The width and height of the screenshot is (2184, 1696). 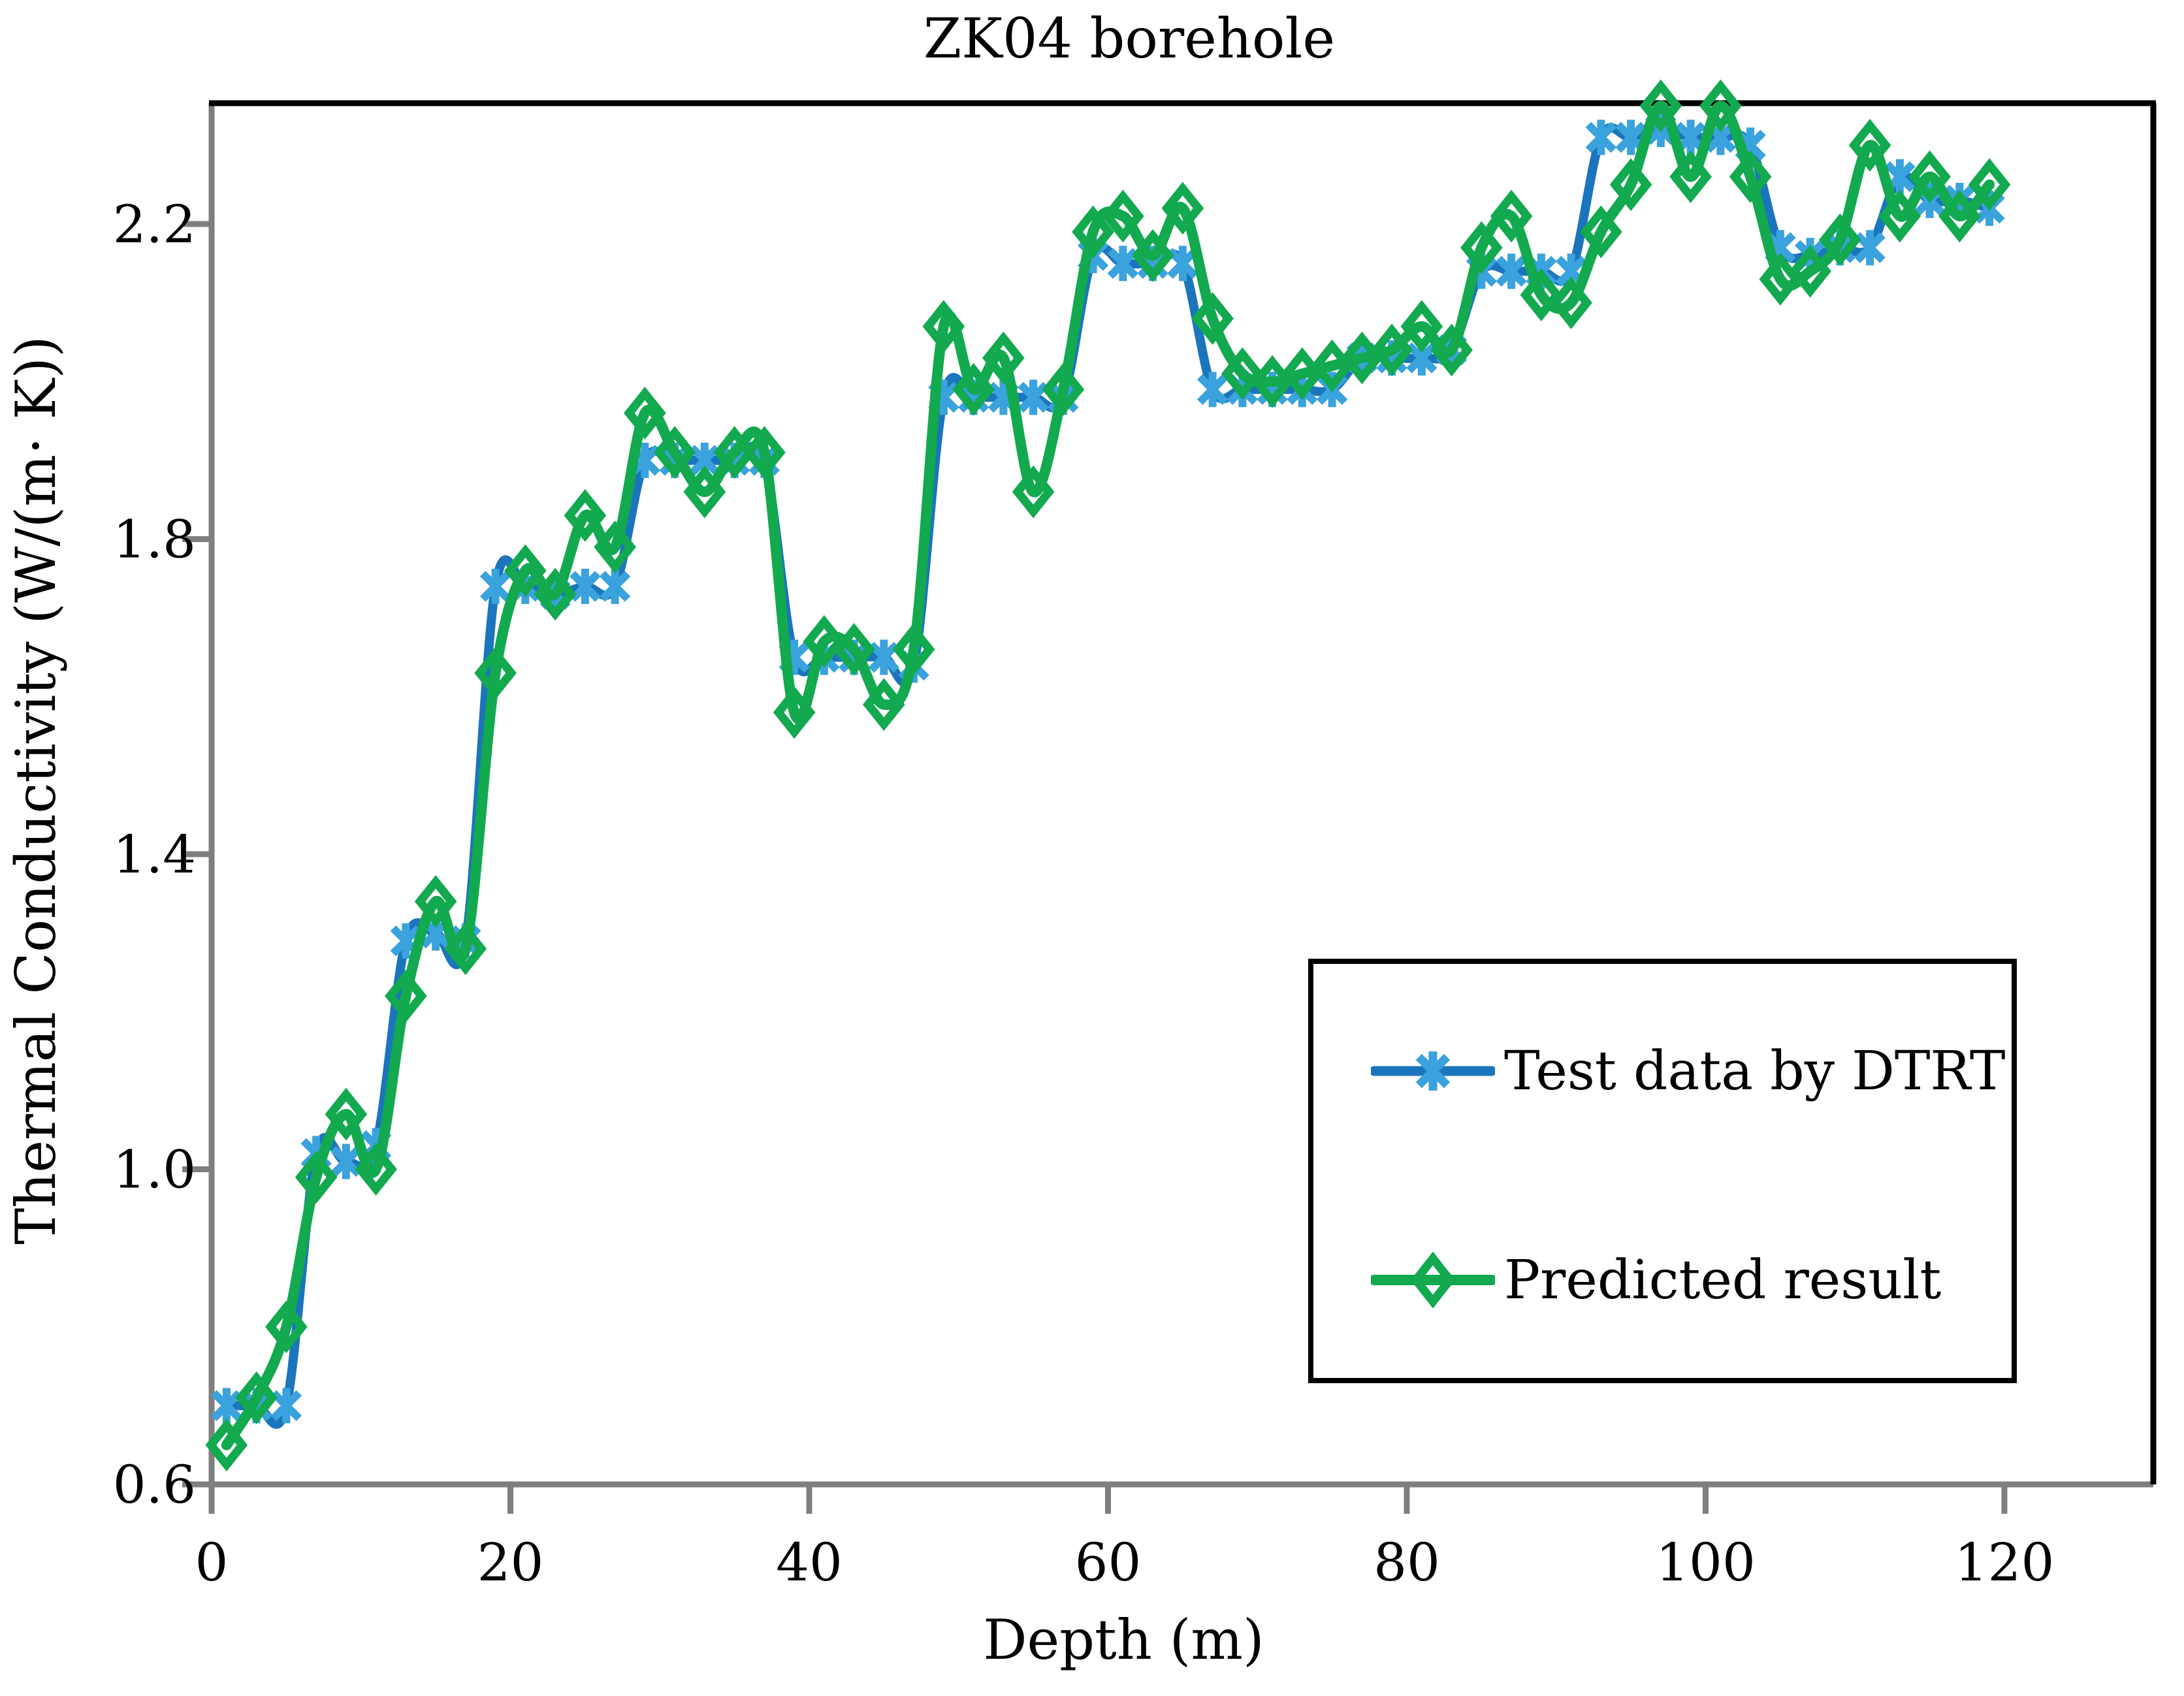 I want to click on y-axis-title: Thermal Conductivity (W/(m· K)), so click(x=36, y=790).